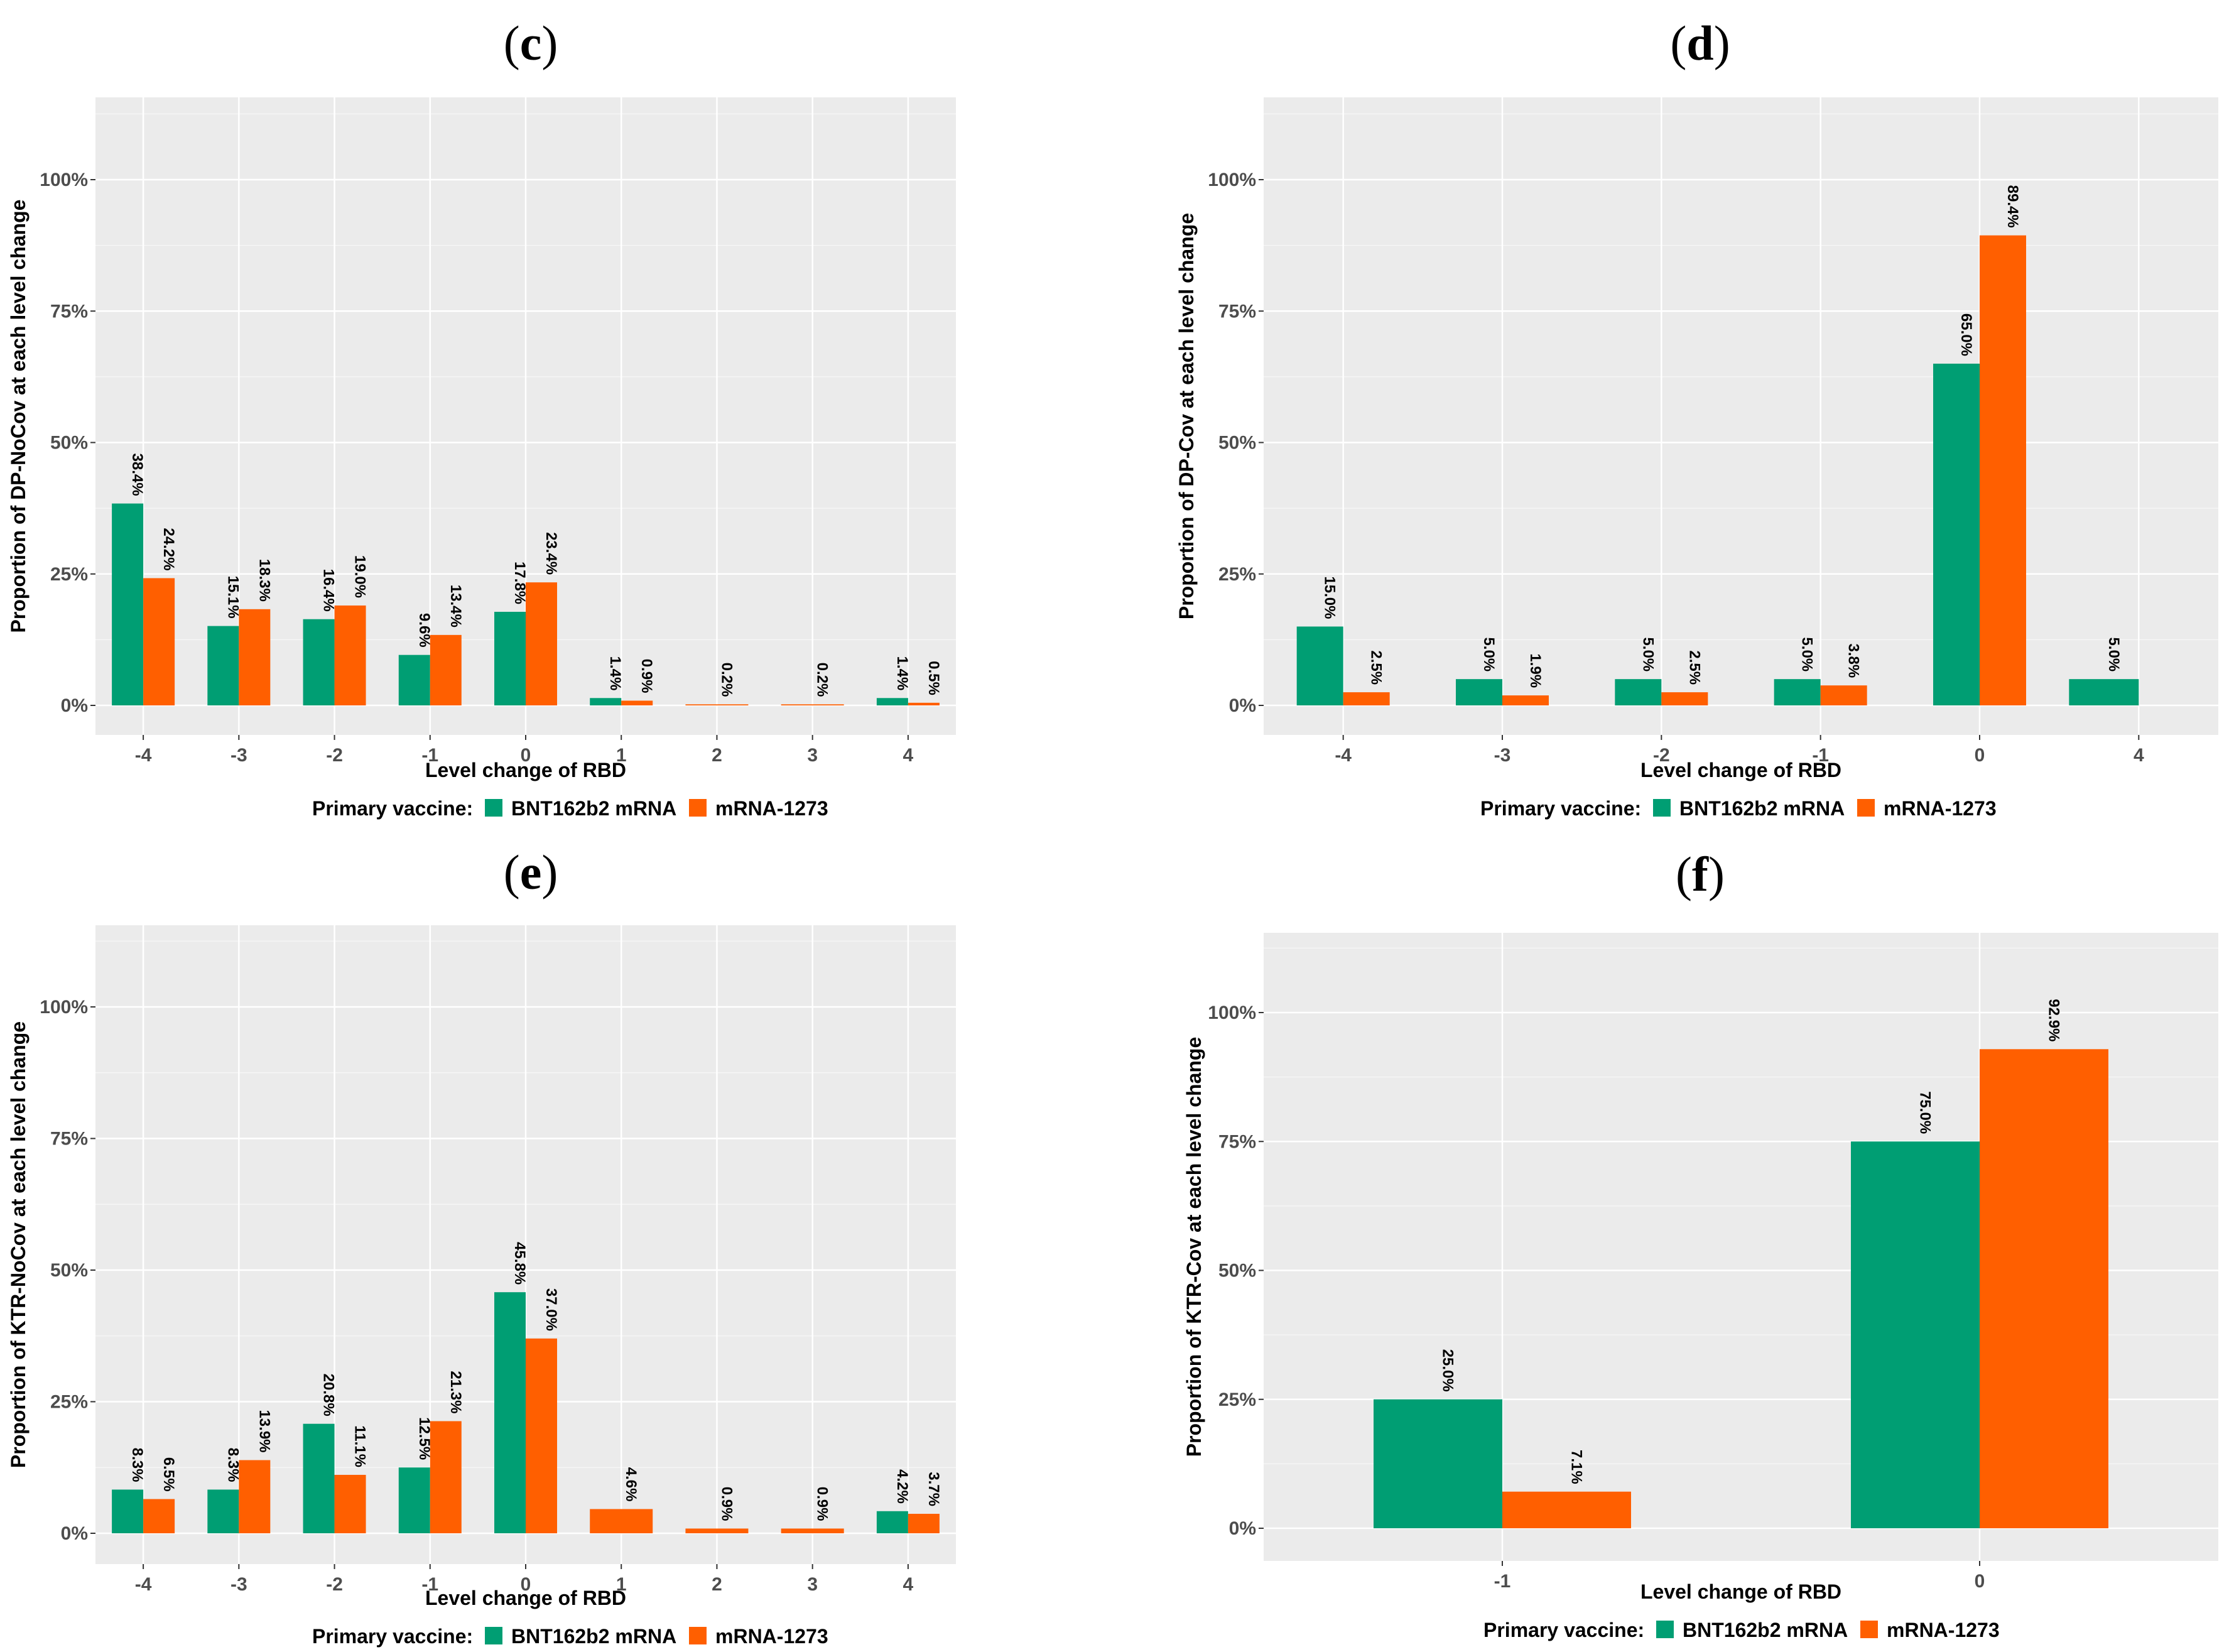 The width and height of the screenshot is (2234, 1652). Describe the element at coordinates (137, 1465) in the screenshot. I see `bar-bnt162b2-label: 8.3%` at that location.